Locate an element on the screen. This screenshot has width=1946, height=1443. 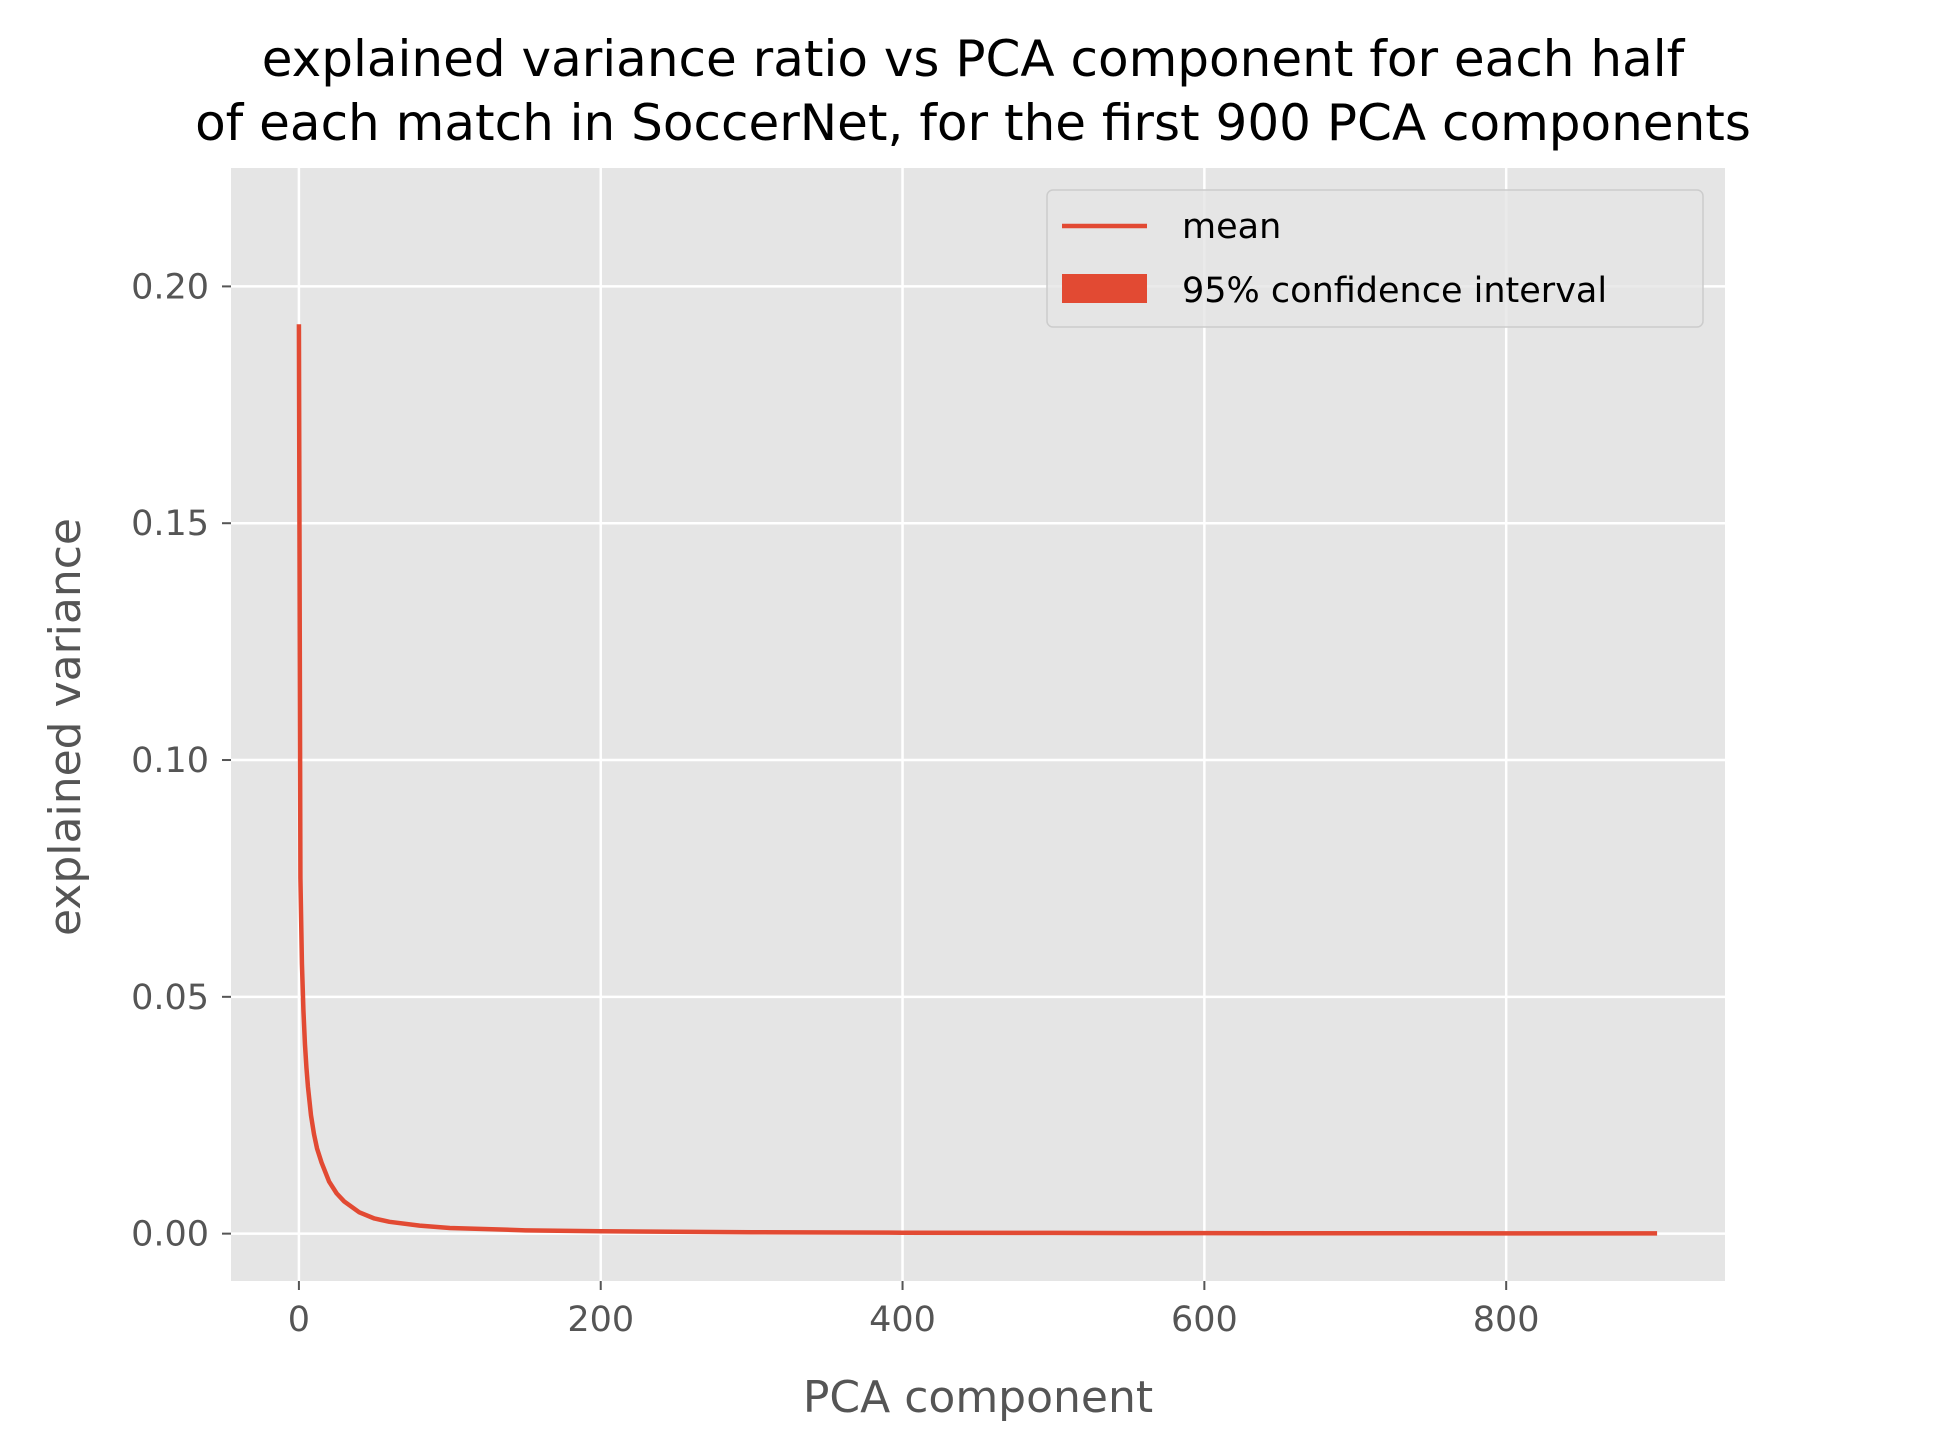
y-tick-label: 0.15 is located at coordinates (170, 524).